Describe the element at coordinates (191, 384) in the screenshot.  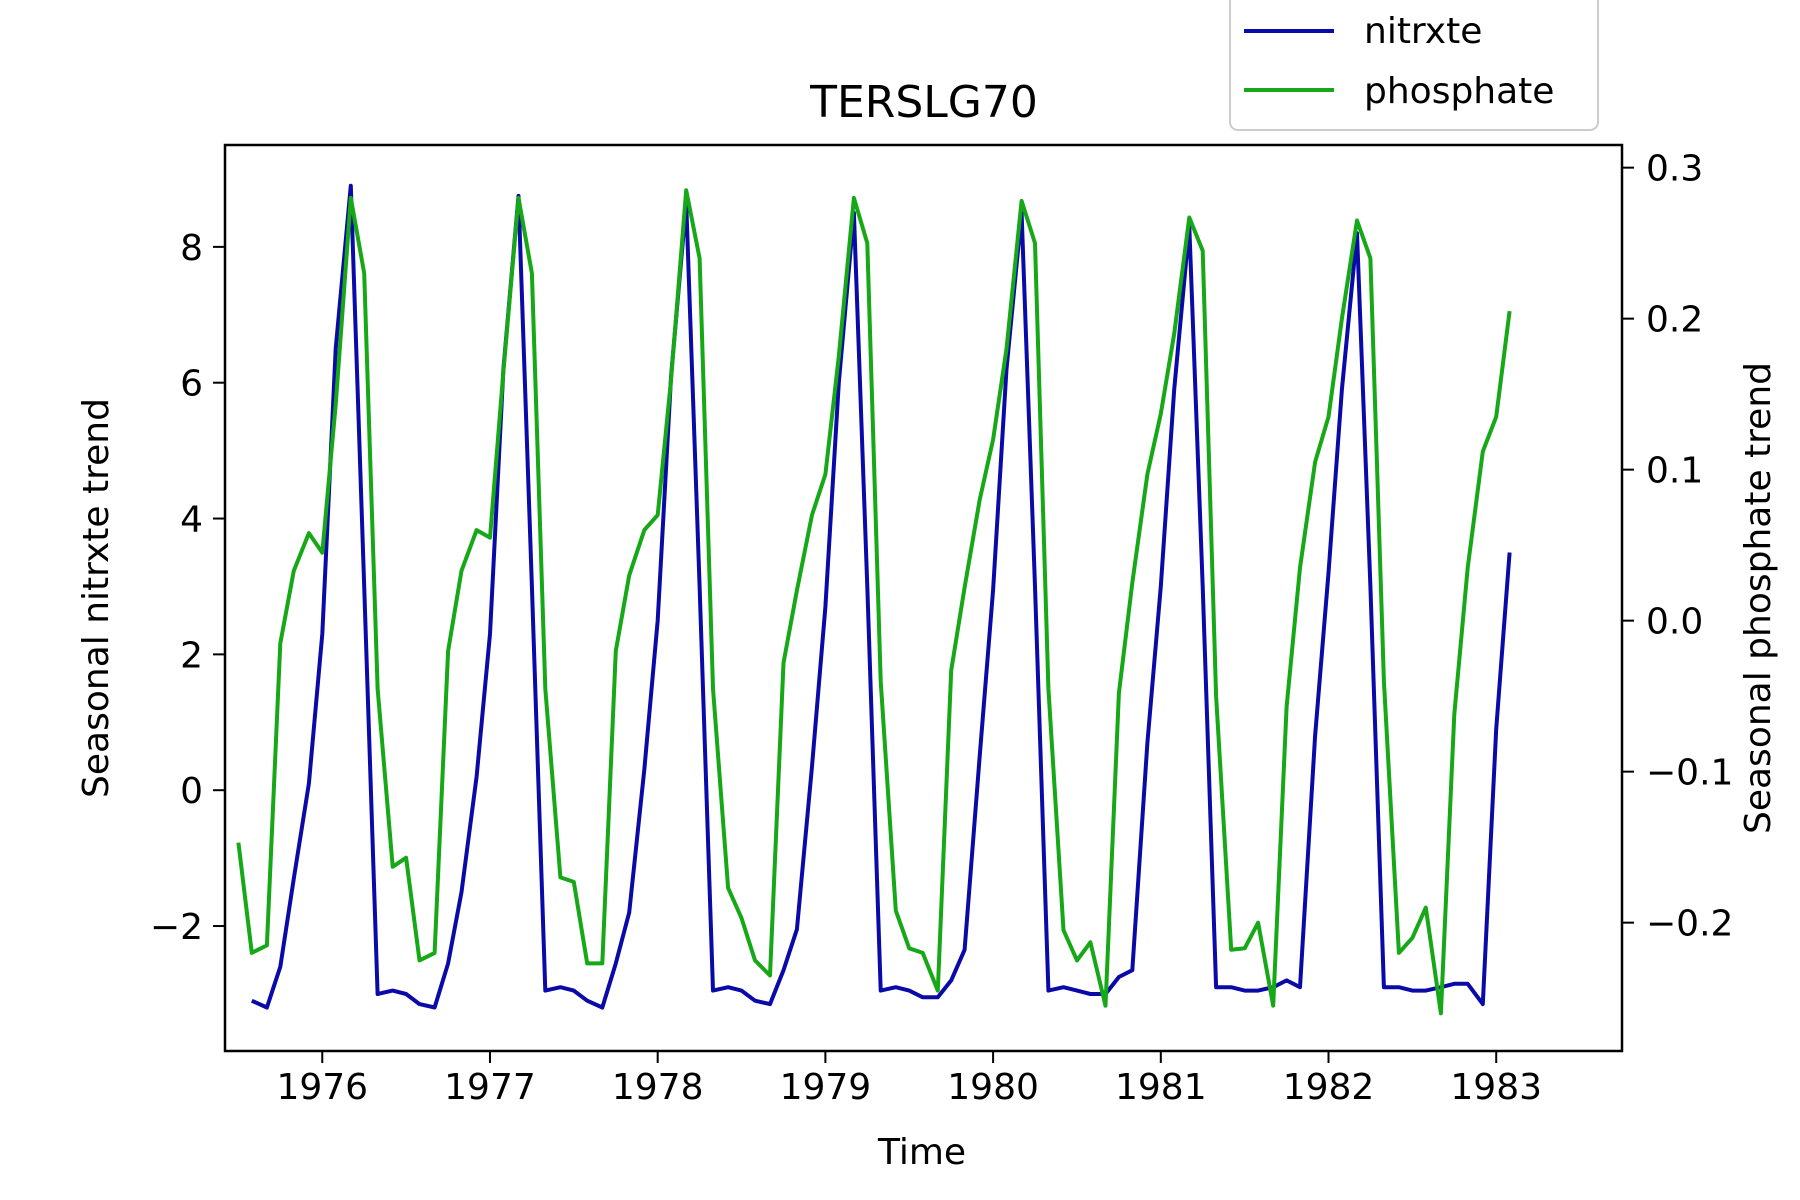
I see `y-left-tick-label: 6` at that location.